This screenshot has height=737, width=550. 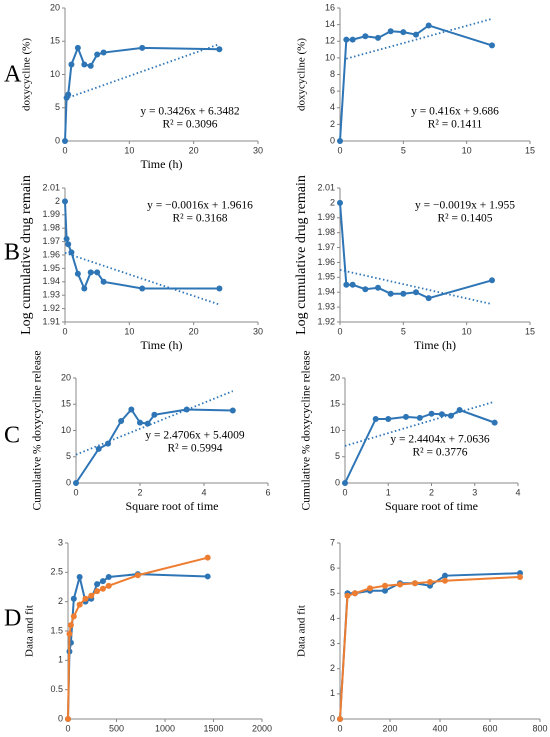 What do you see at coordinates (60, 660) in the screenshot?
I see `y-tick-label: 1` at bounding box center [60, 660].